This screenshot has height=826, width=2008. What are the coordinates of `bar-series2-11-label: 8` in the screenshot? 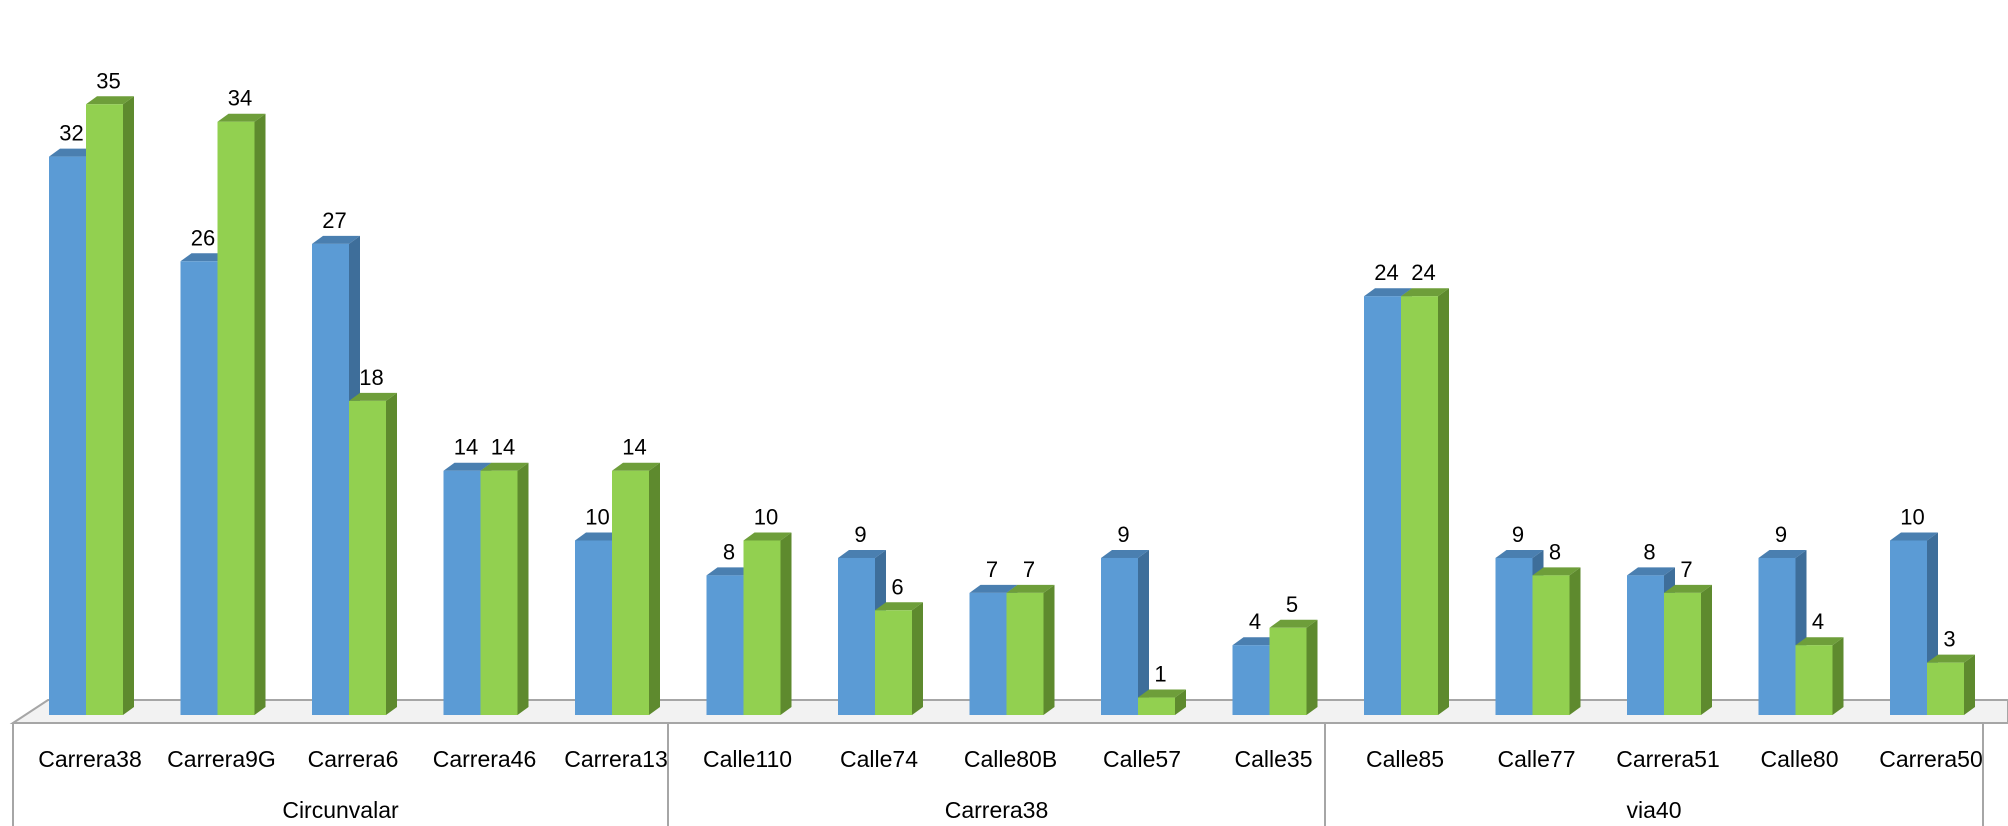 It's located at (1555, 551).